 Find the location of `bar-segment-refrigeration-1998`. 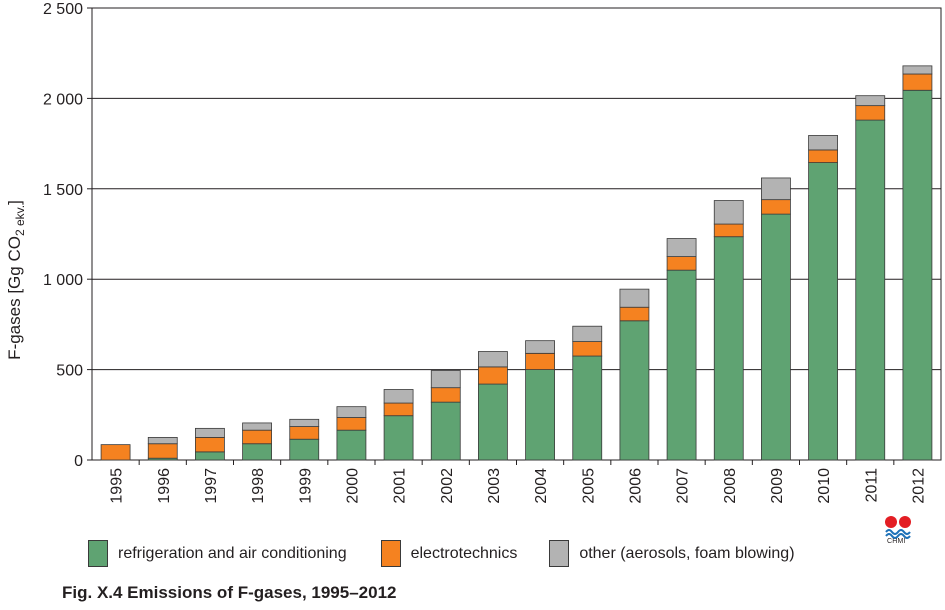

bar-segment-refrigeration-1998 is located at coordinates (257, 452).